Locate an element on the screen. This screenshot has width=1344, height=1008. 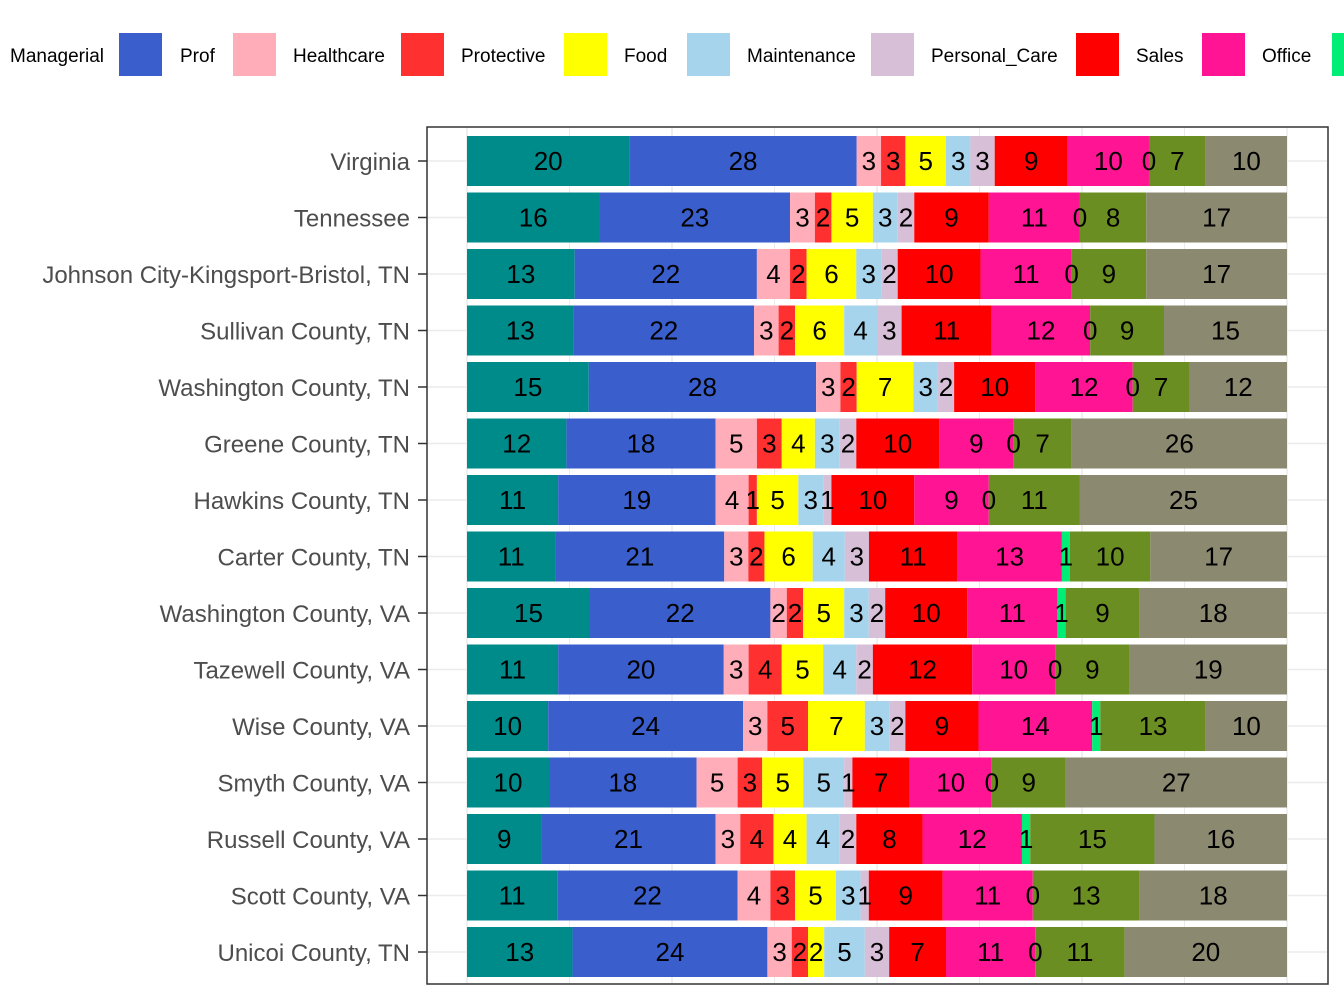
data-label: 15 is located at coordinates (1092, 839).